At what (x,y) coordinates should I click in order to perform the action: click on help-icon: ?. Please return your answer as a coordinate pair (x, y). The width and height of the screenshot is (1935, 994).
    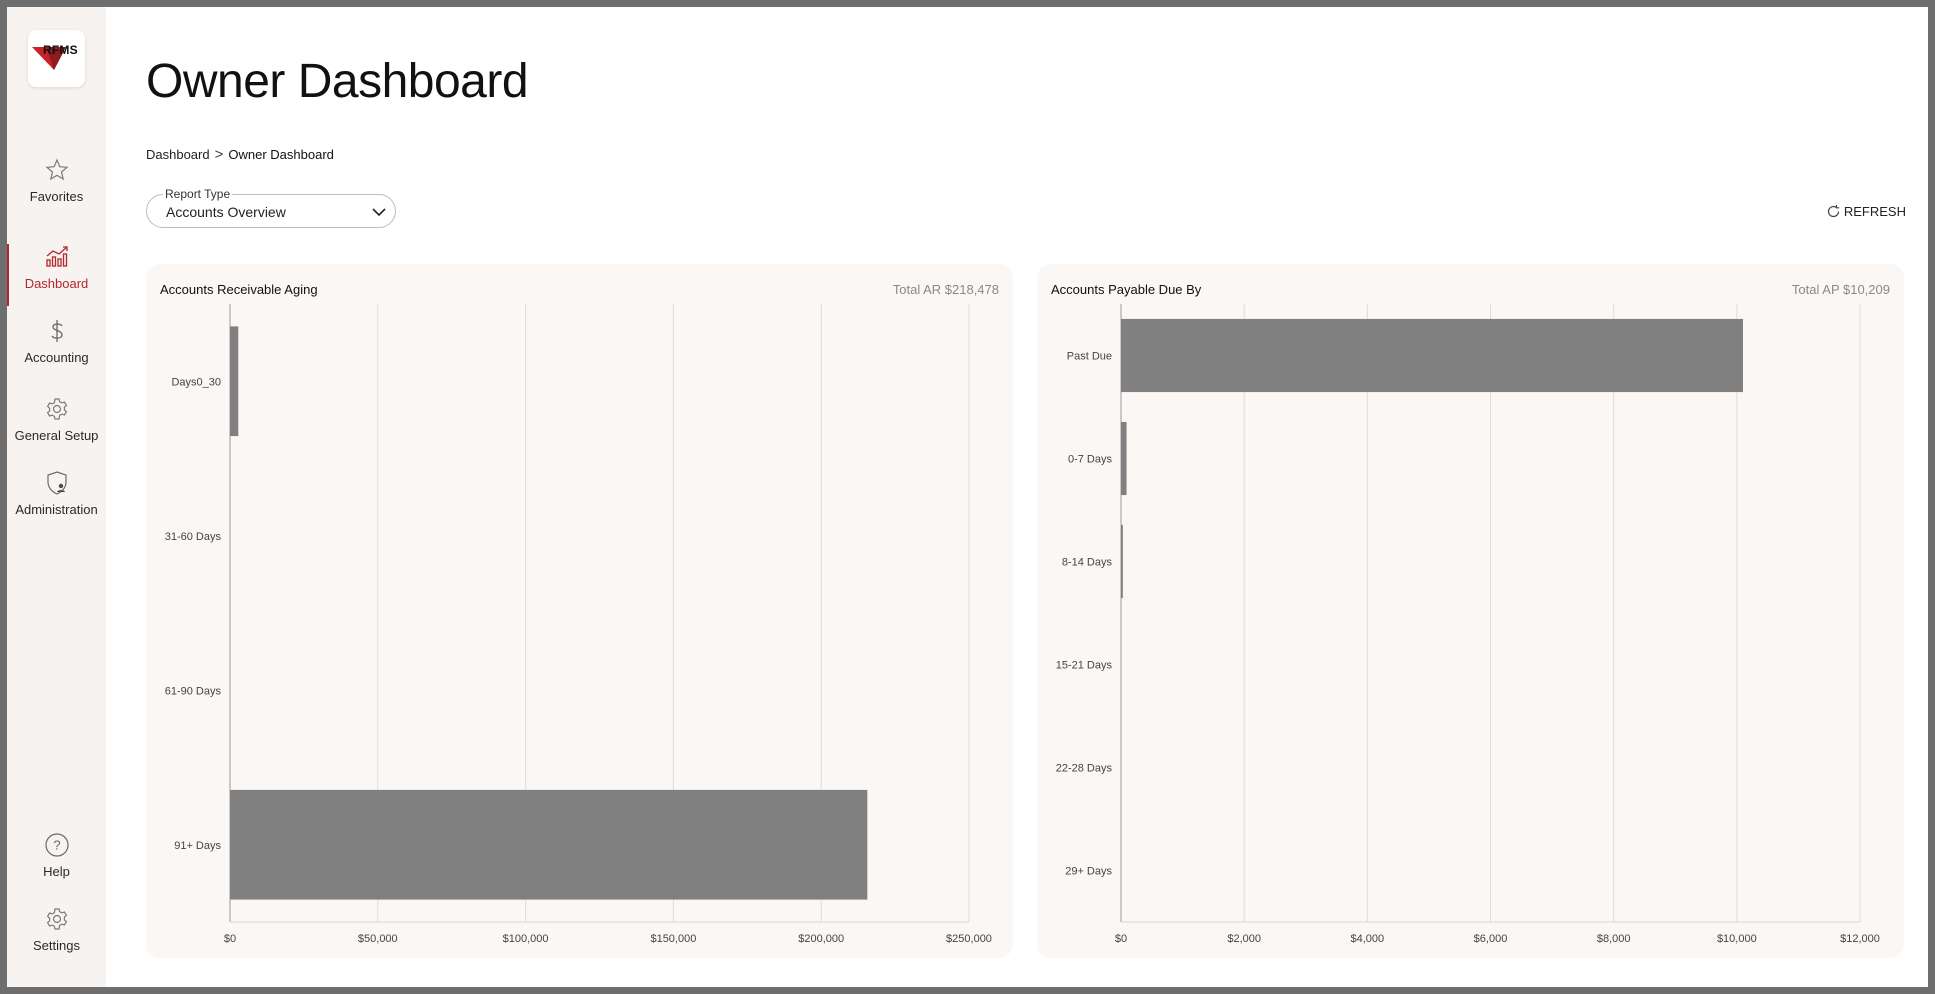
    Looking at the image, I should click on (56, 845).